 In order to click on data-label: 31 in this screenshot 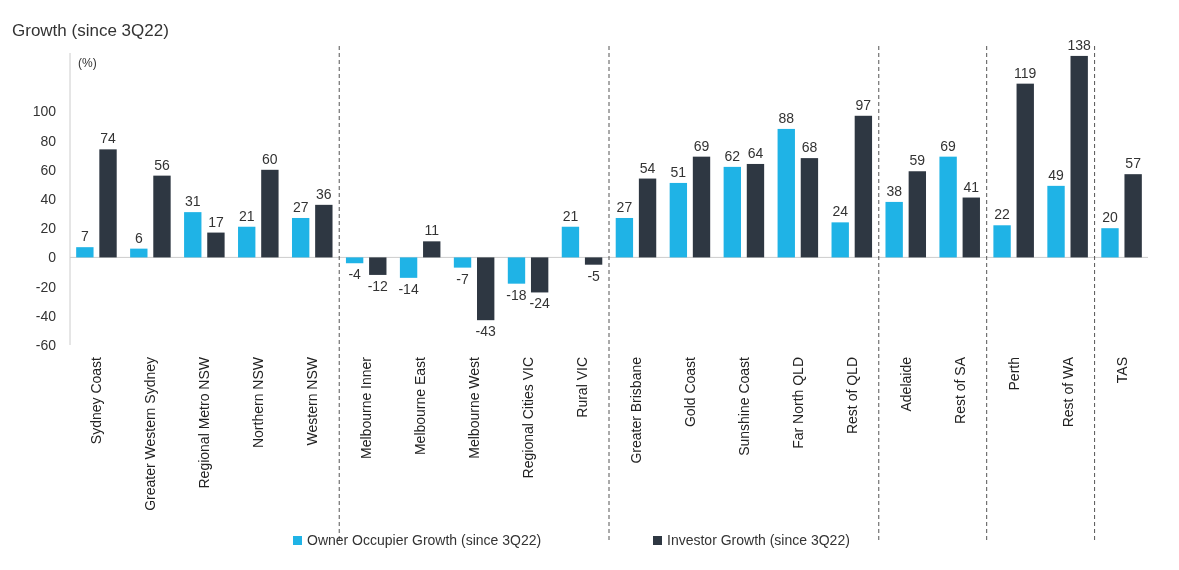, I will do `click(192, 201)`.